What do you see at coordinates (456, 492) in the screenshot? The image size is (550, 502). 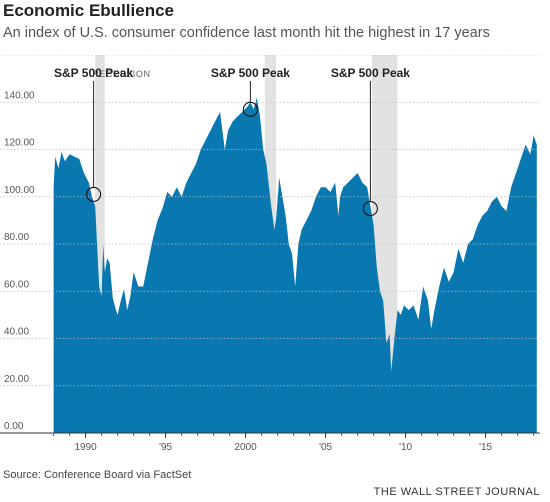 I see `publisher-credit: THE WALL STREET JOURNAL` at bounding box center [456, 492].